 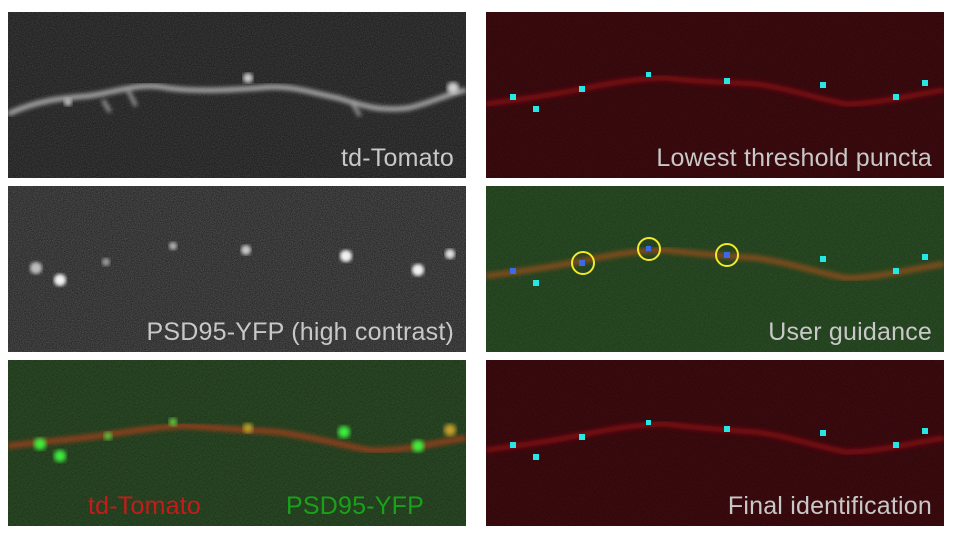 I want to click on final-identification-image, so click(x=715, y=443).